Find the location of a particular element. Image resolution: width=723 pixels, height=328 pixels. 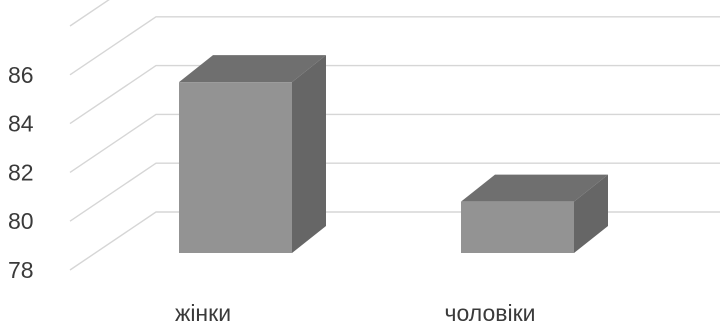

gridline is located at coordinates (89, 13).